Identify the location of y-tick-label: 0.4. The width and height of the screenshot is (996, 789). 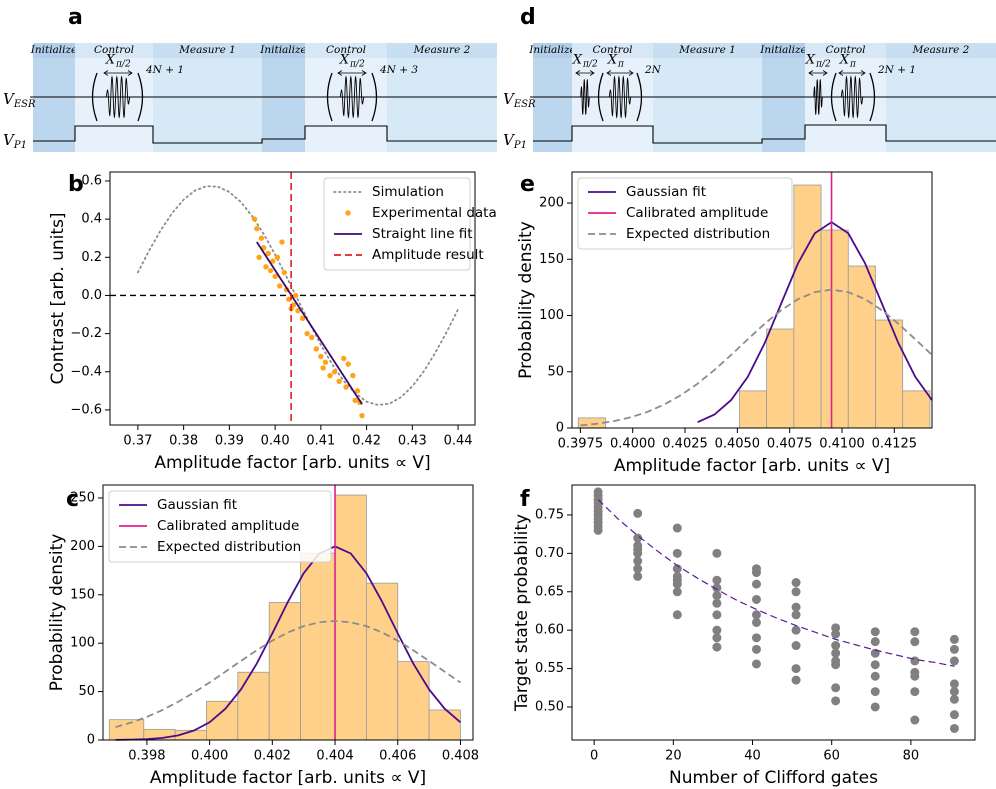
(91, 219).